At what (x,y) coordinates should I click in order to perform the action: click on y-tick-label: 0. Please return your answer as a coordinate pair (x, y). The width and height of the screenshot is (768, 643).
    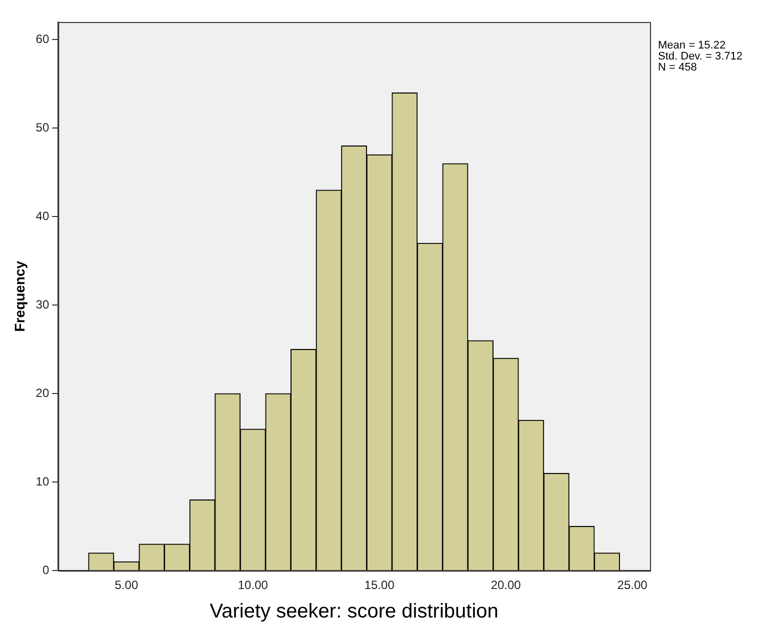
    Looking at the image, I should click on (46, 569).